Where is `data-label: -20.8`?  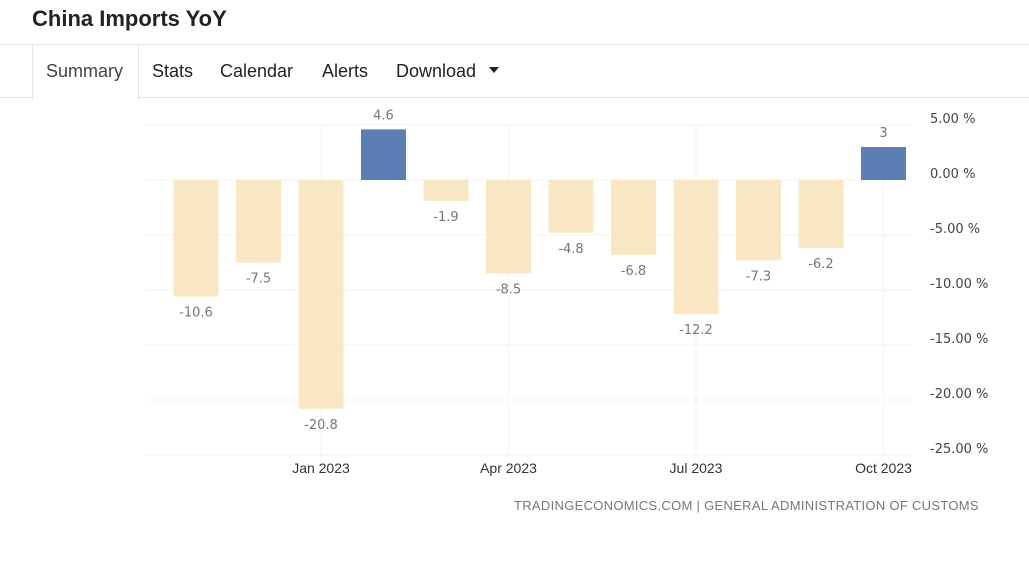 data-label: -20.8 is located at coordinates (321, 425).